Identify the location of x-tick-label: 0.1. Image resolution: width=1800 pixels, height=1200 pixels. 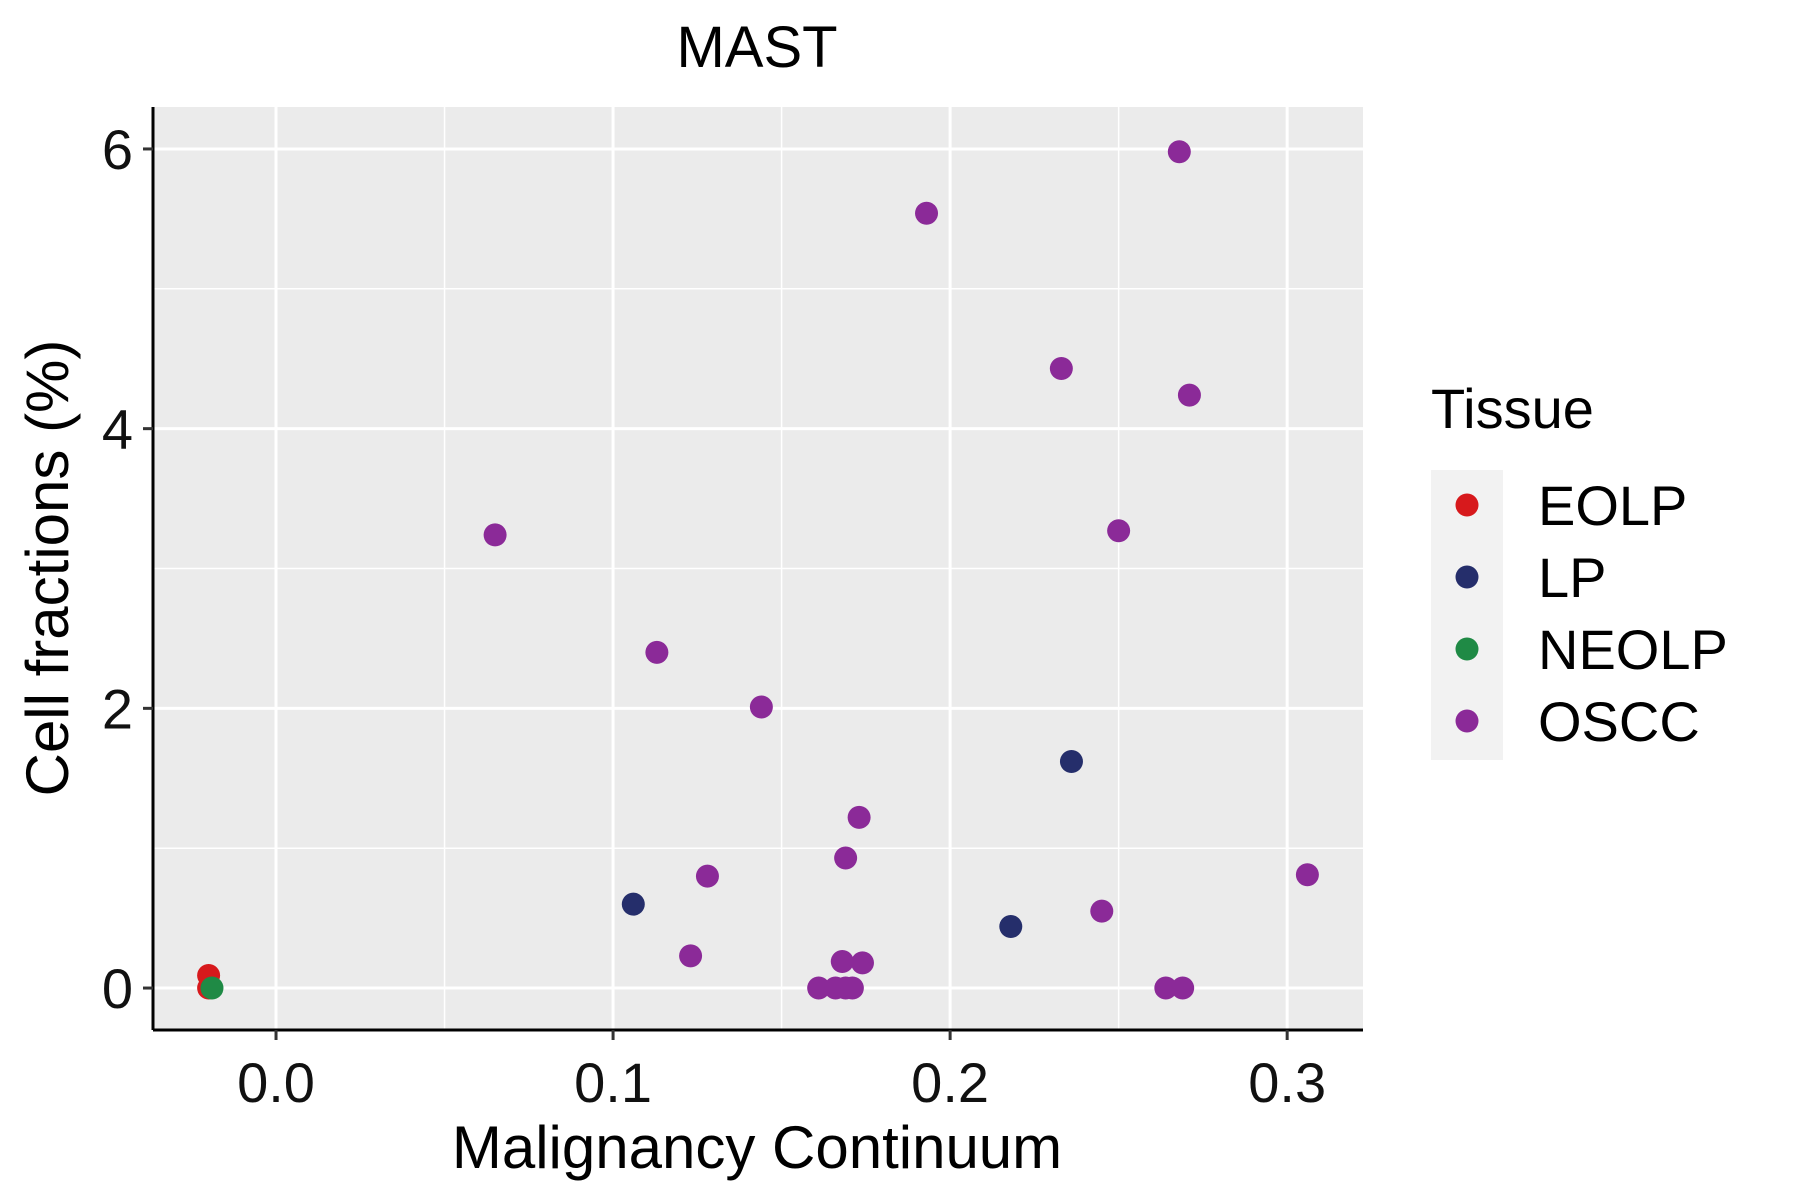
(613, 1082).